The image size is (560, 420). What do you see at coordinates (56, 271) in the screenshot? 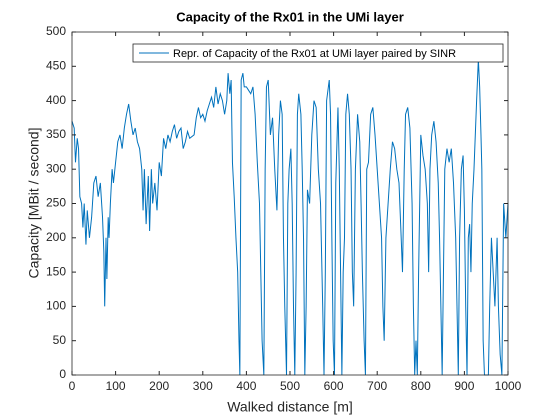
I see `y-tick-label: 150` at bounding box center [56, 271].